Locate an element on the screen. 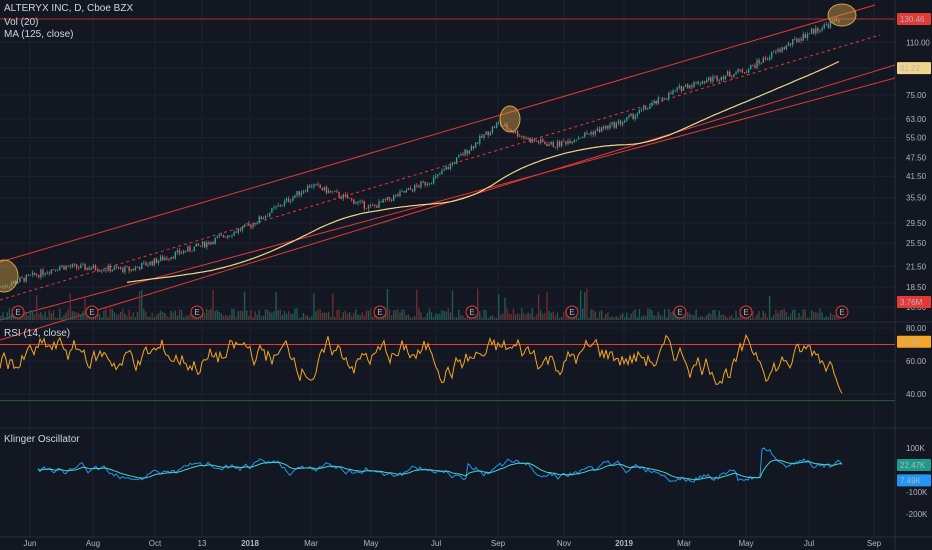 This screenshot has width=932, height=550. earnings-marker is located at coordinates (380, 312).